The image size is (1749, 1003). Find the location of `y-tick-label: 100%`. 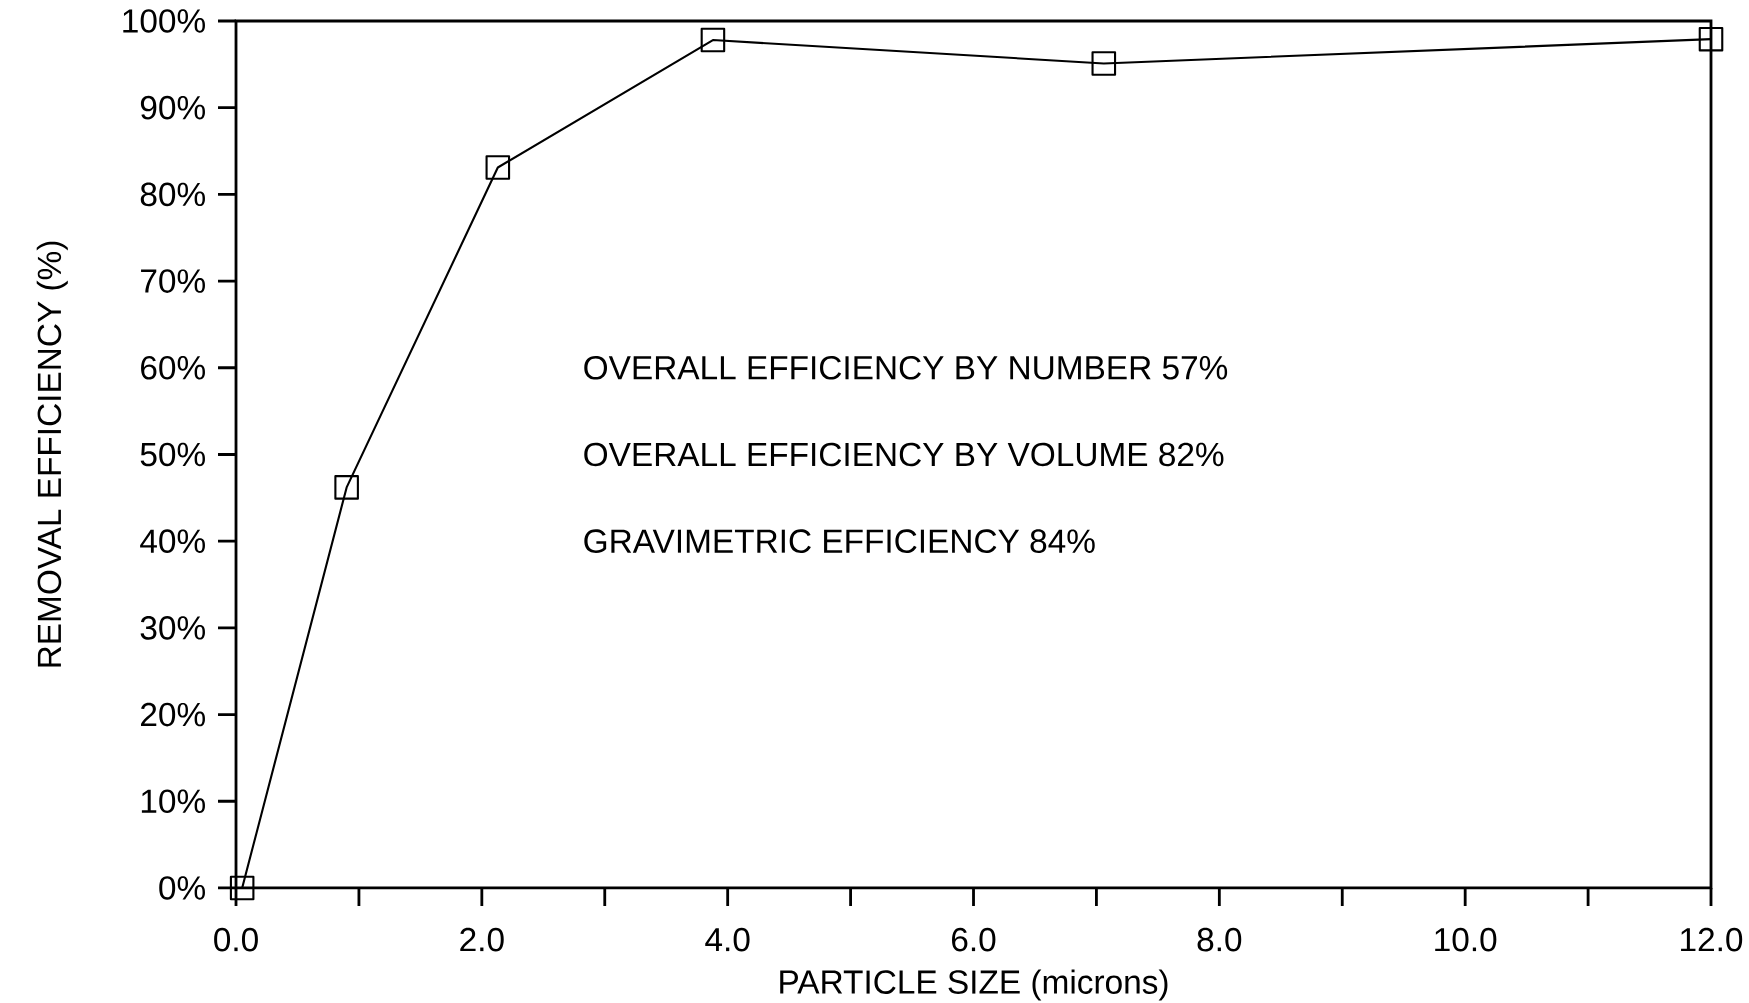

y-tick-label: 100% is located at coordinates (164, 21).